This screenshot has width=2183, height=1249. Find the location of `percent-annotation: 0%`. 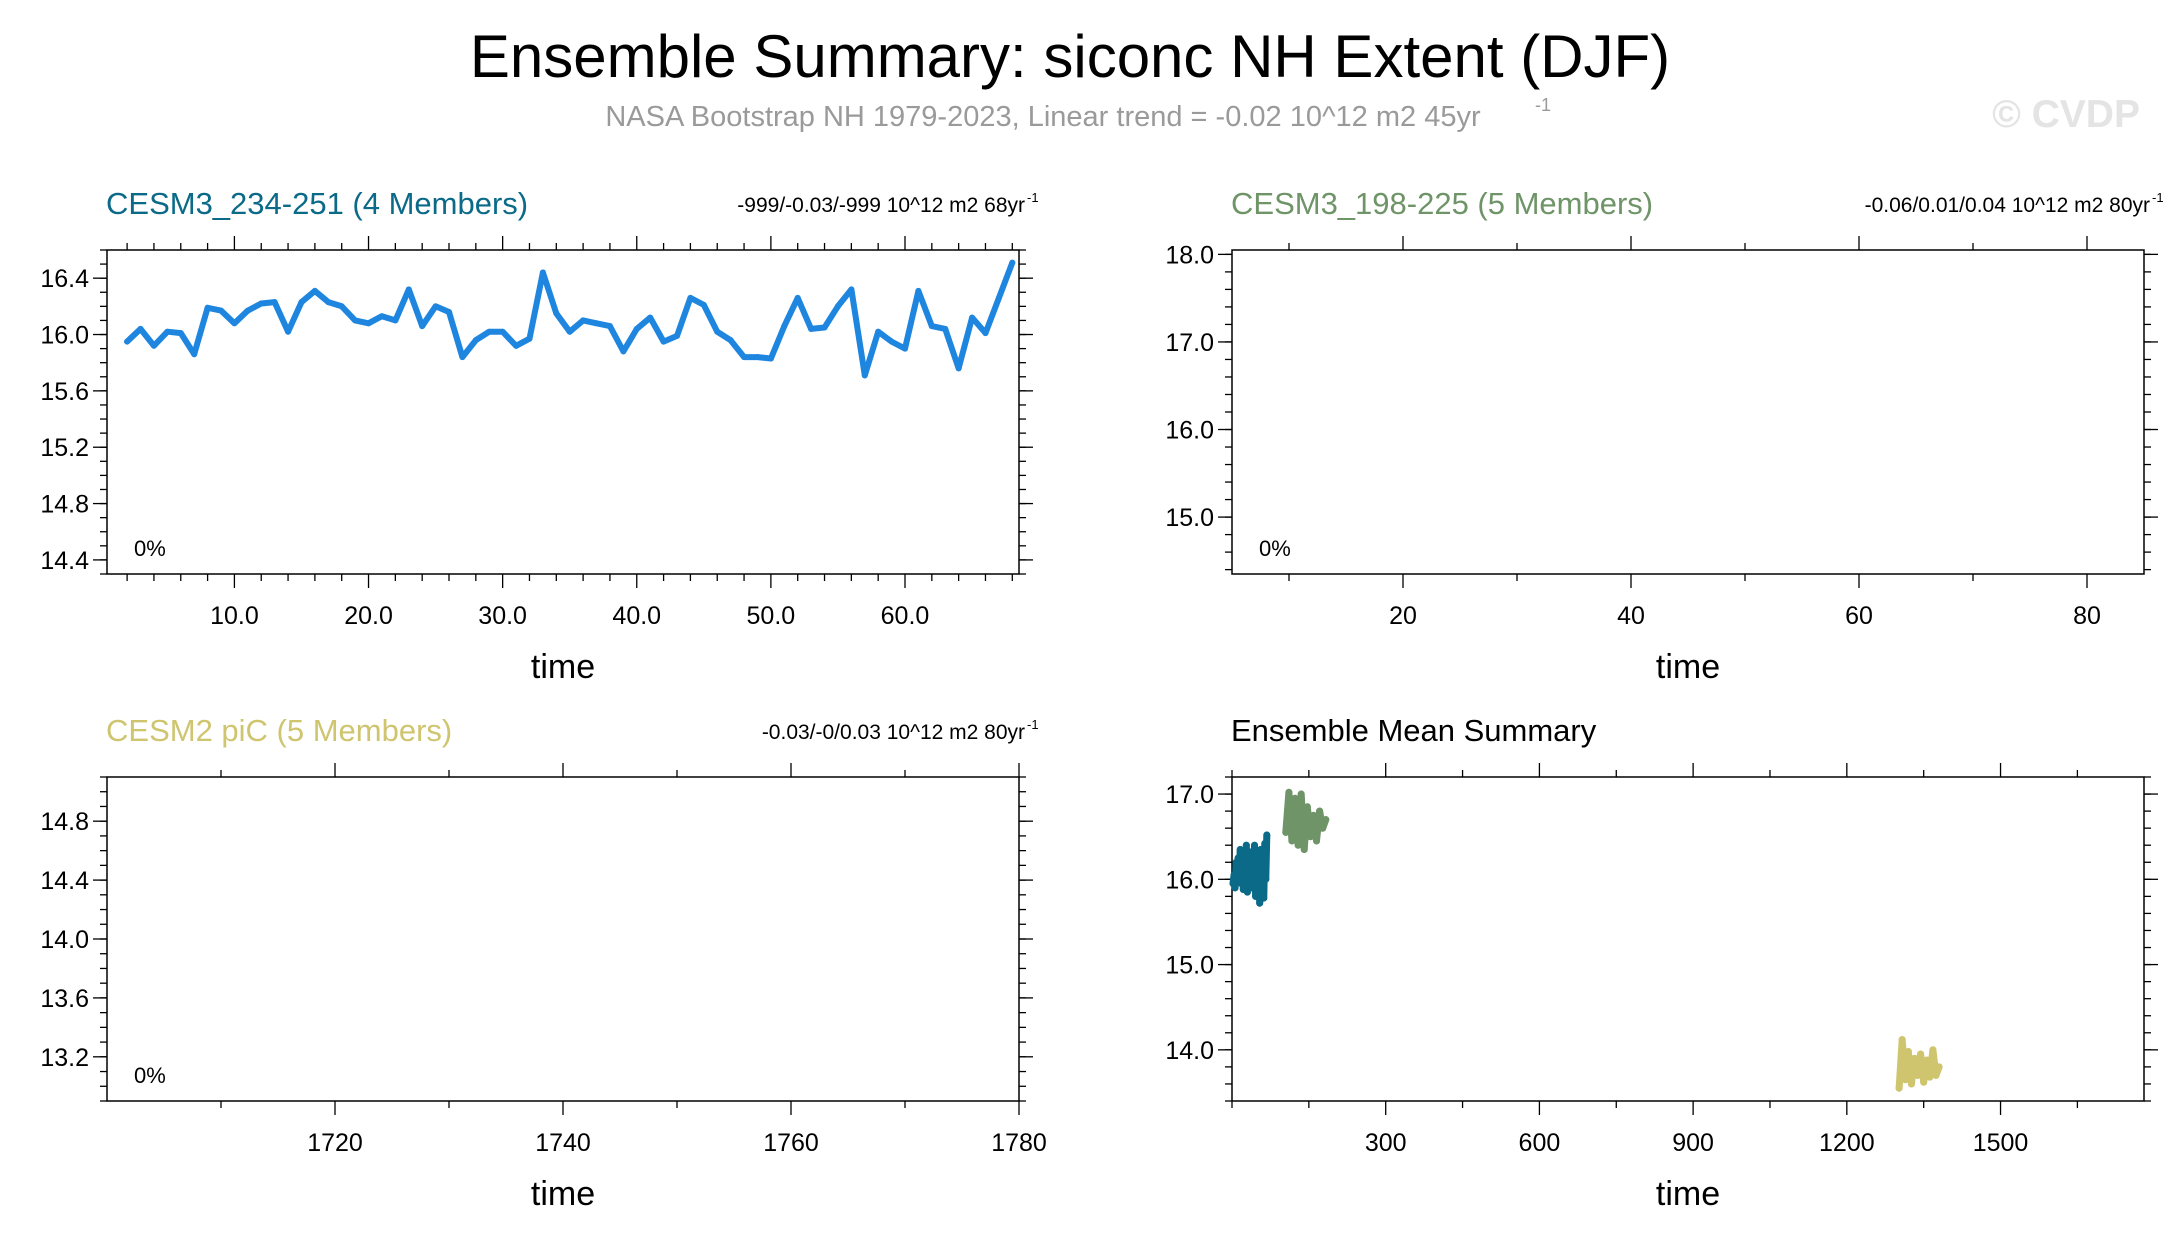

percent-annotation: 0% is located at coordinates (150, 1075).